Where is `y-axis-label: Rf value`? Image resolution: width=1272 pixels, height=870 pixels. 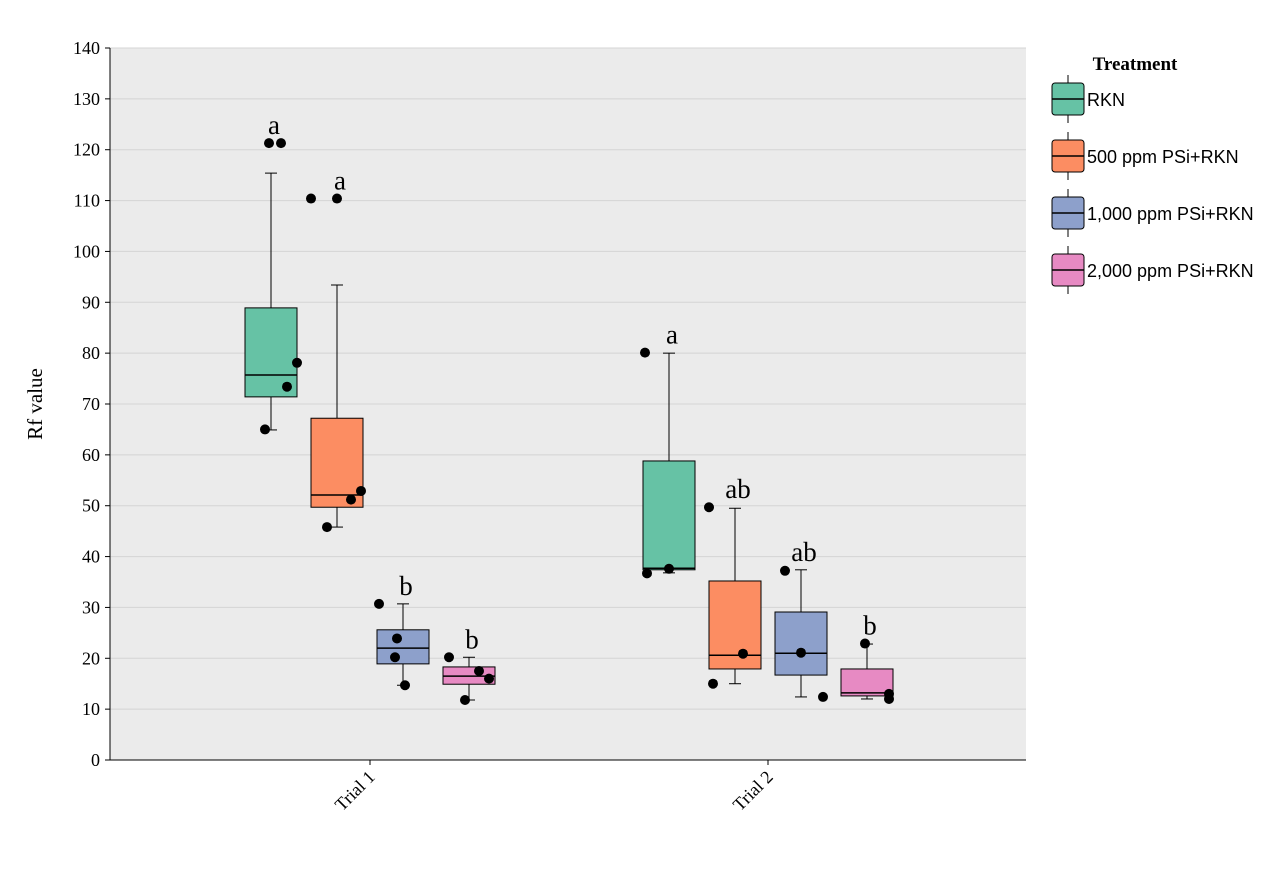
y-axis-label: Rf value is located at coordinates (35, 404).